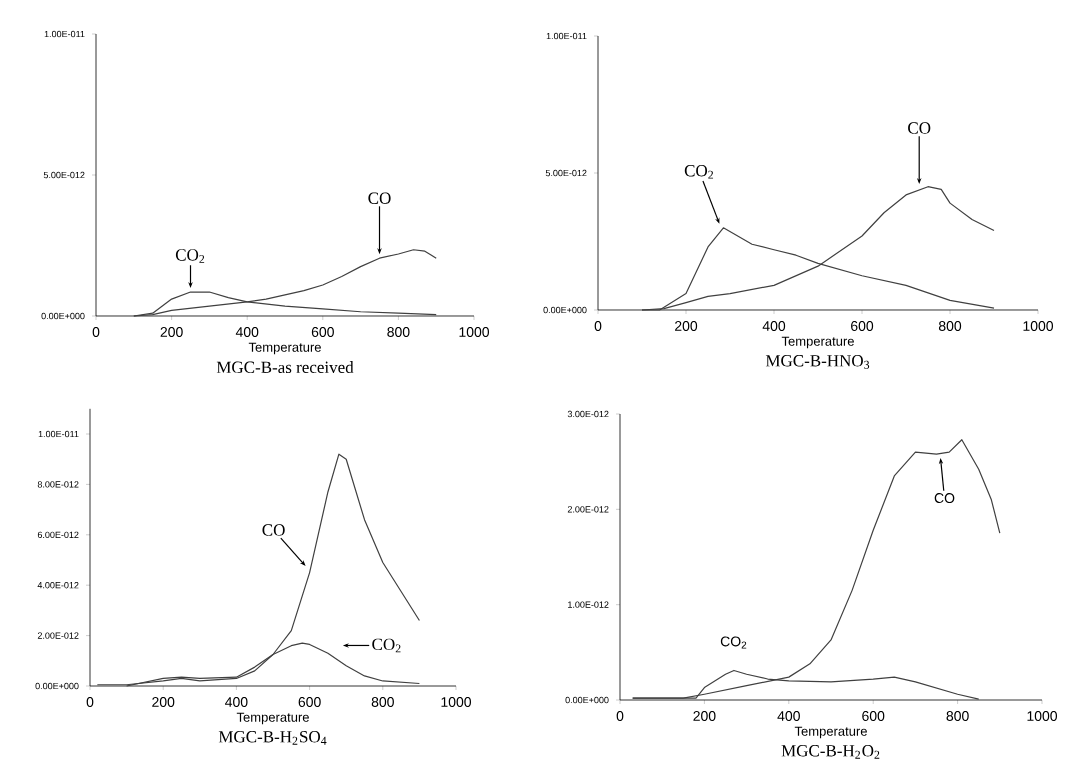 This screenshot has width=1074, height=784. Describe the element at coordinates (830, 752) in the screenshot. I see `text: MGC-B-H$_{2}$O$_{2}$` at that location.